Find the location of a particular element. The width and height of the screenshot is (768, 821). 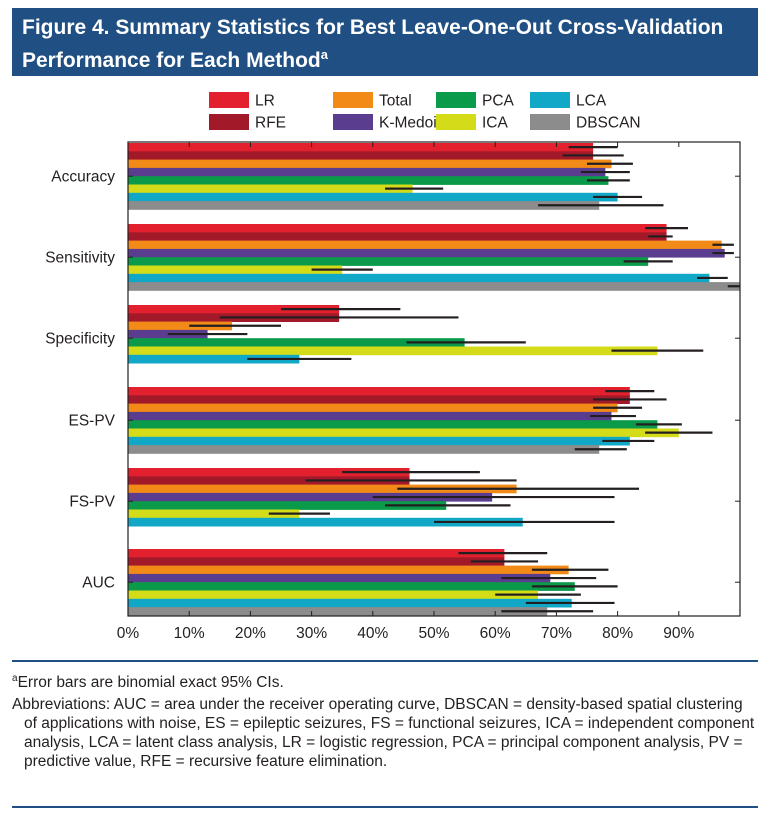

category-label-es-pv: ES-PV is located at coordinates (91, 421).